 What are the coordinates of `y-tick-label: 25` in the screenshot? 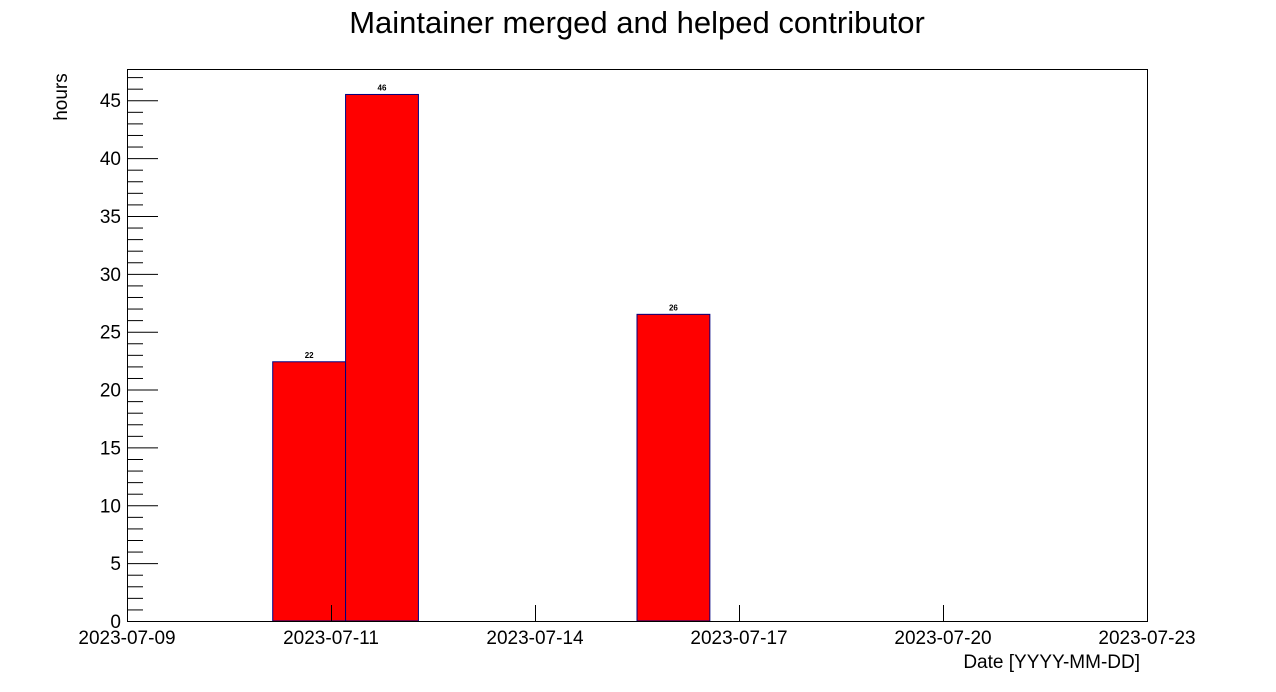 It's located at (110, 333).